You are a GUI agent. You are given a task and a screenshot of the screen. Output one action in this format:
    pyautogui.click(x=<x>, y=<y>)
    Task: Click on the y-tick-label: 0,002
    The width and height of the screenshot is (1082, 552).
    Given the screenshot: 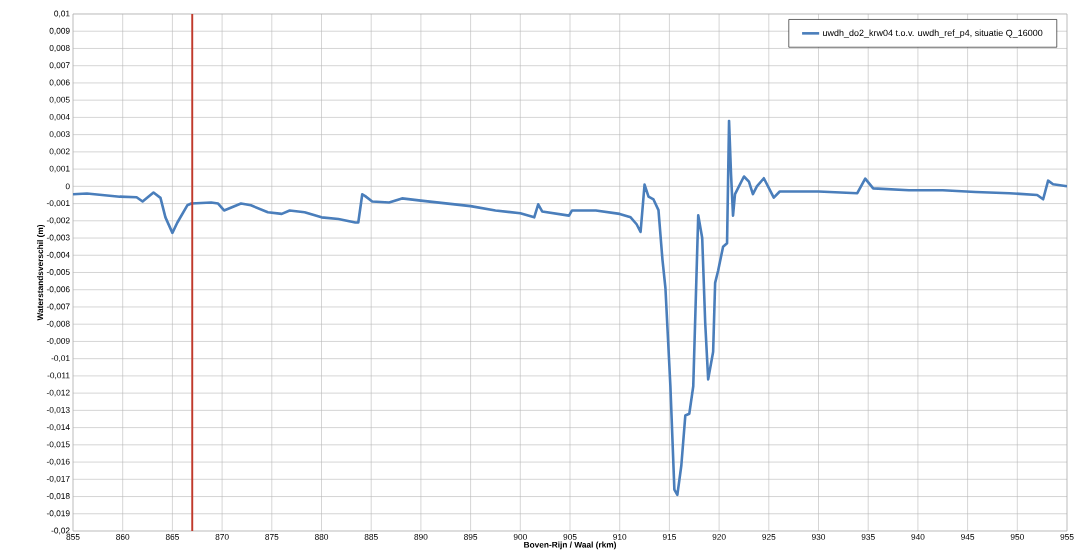 What is the action you would take?
    pyautogui.click(x=59, y=152)
    